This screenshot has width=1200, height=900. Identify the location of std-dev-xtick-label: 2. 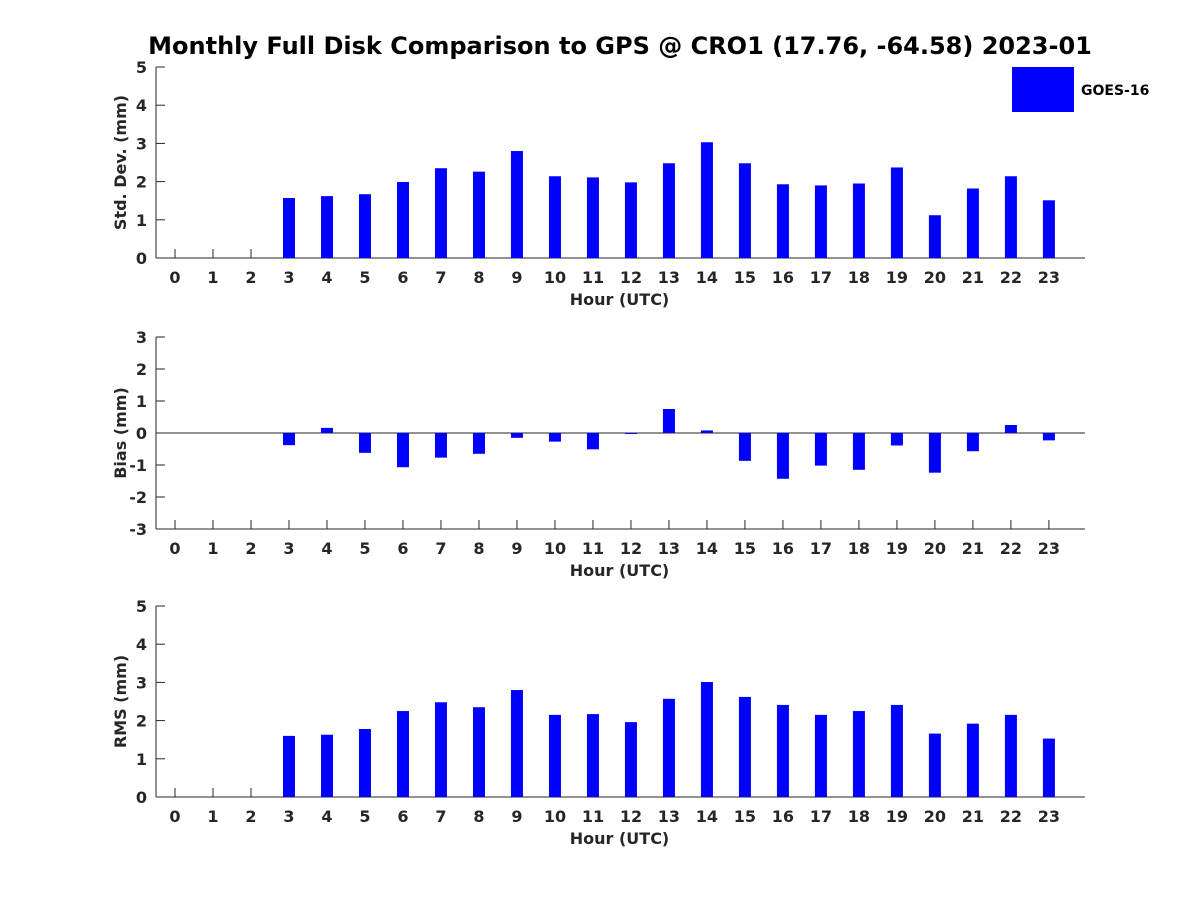
(250, 277).